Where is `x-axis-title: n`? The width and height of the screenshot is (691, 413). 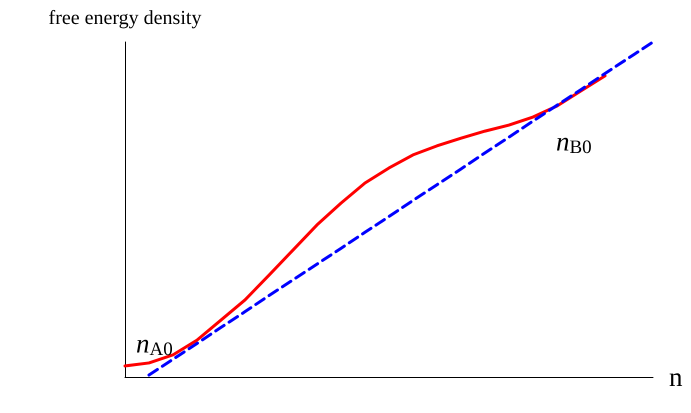 x-axis-title: n is located at coordinates (676, 377).